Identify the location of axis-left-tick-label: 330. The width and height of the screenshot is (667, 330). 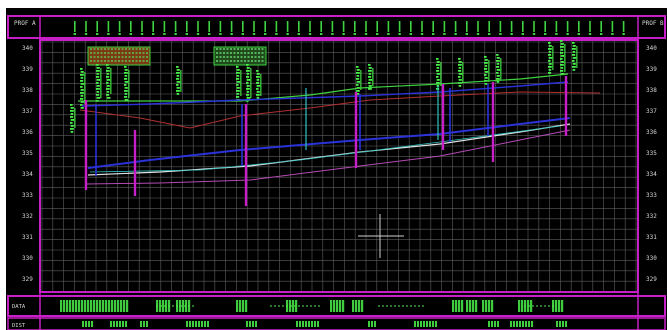
(27, 258).